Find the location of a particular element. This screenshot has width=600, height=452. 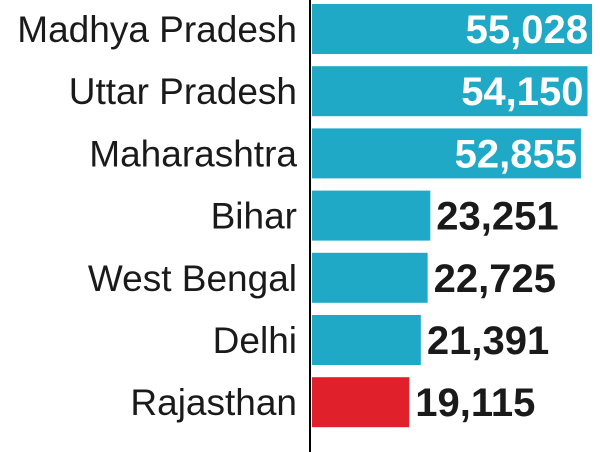

value-label: 22,725 is located at coordinates (495, 279).